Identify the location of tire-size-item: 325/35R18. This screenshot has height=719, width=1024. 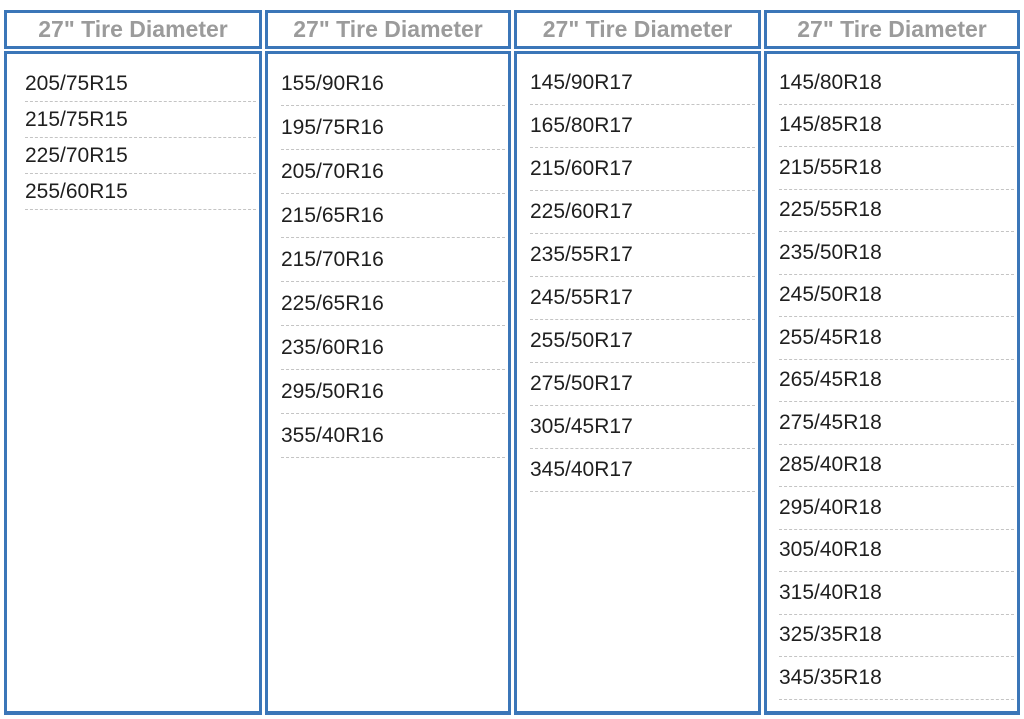
(896, 636).